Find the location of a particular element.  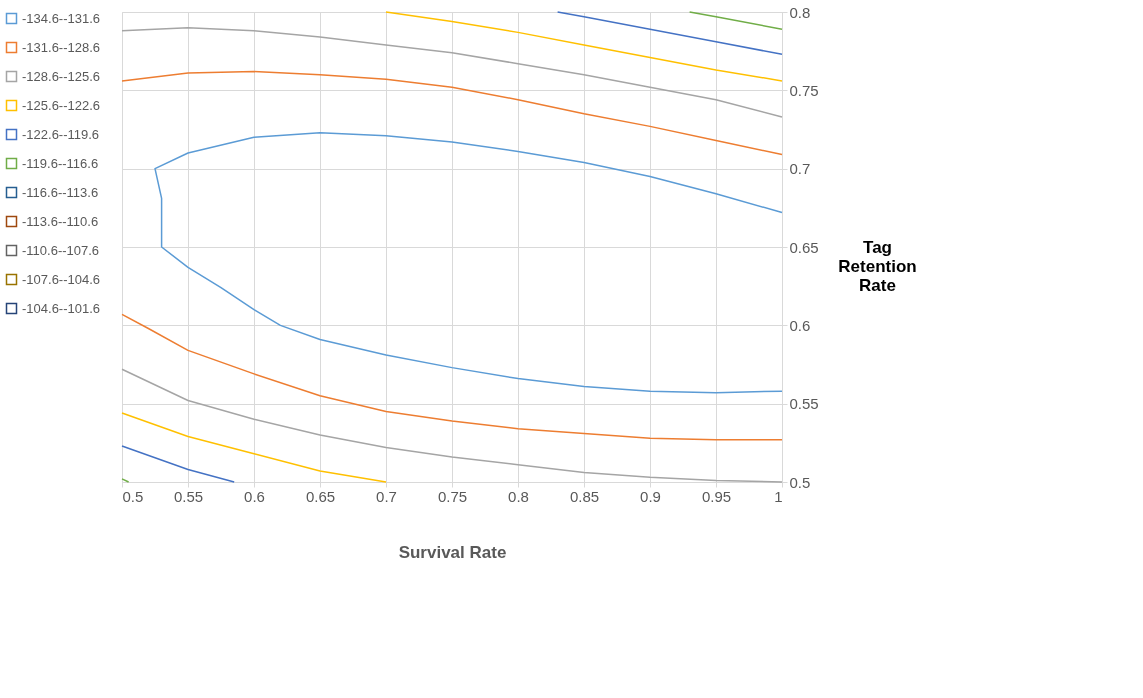

legend-label: -119.6--116.6 is located at coordinates (60, 163).